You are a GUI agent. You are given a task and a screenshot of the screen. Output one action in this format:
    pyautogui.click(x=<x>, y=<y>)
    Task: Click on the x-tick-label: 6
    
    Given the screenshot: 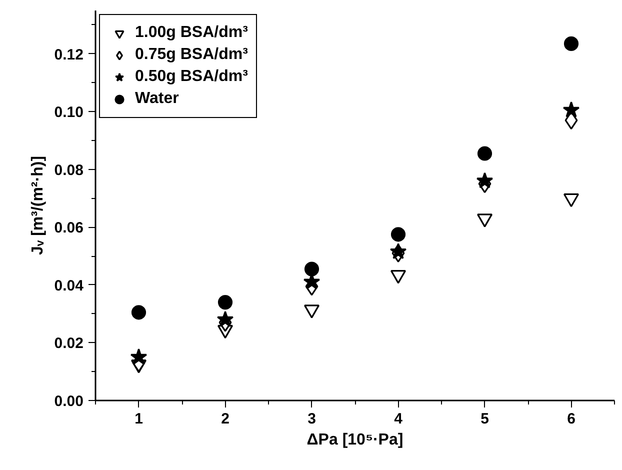 What is the action you would take?
    pyautogui.click(x=571, y=419)
    